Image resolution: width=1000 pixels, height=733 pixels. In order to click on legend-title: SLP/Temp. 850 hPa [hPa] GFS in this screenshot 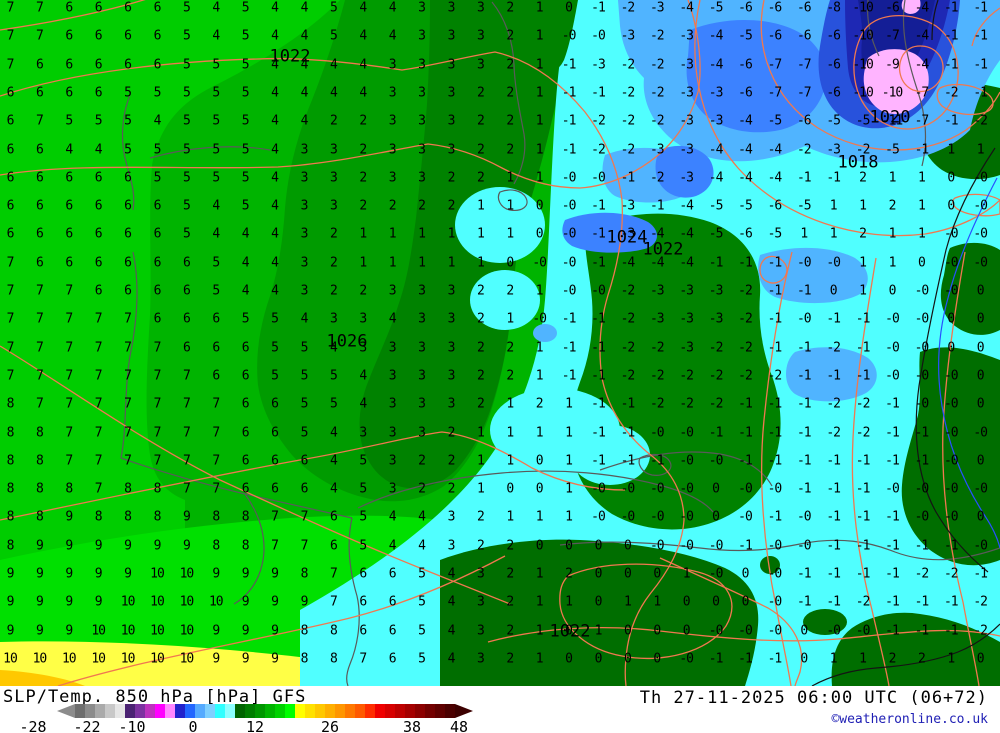, I will do `click(155, 697)`.